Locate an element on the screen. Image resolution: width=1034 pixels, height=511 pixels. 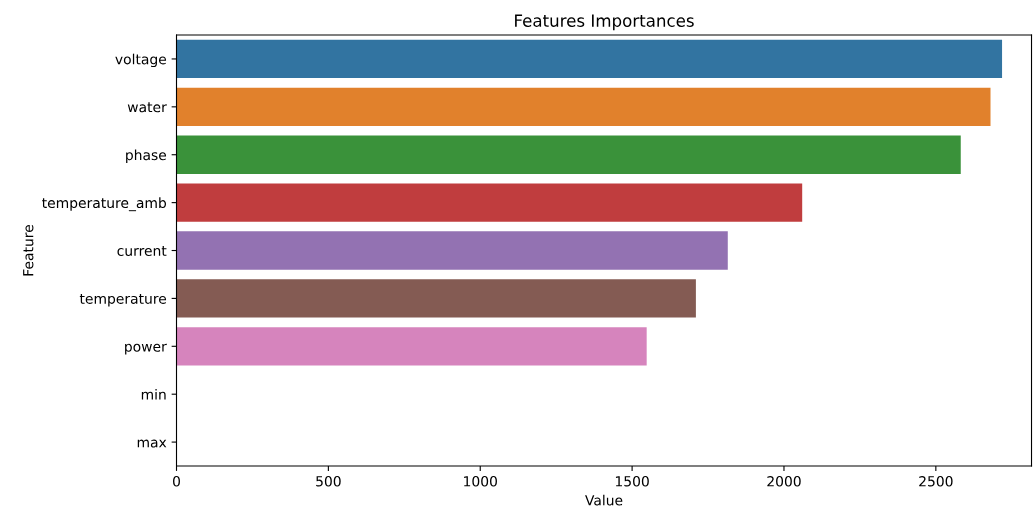
y-tick-label: power is located at coordinates (146, 349).